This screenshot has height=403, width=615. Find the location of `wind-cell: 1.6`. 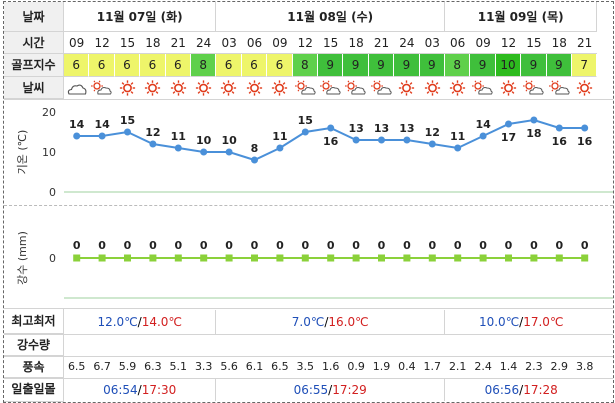

wind-cell: 1.6 is located at coordinates (330, 366).